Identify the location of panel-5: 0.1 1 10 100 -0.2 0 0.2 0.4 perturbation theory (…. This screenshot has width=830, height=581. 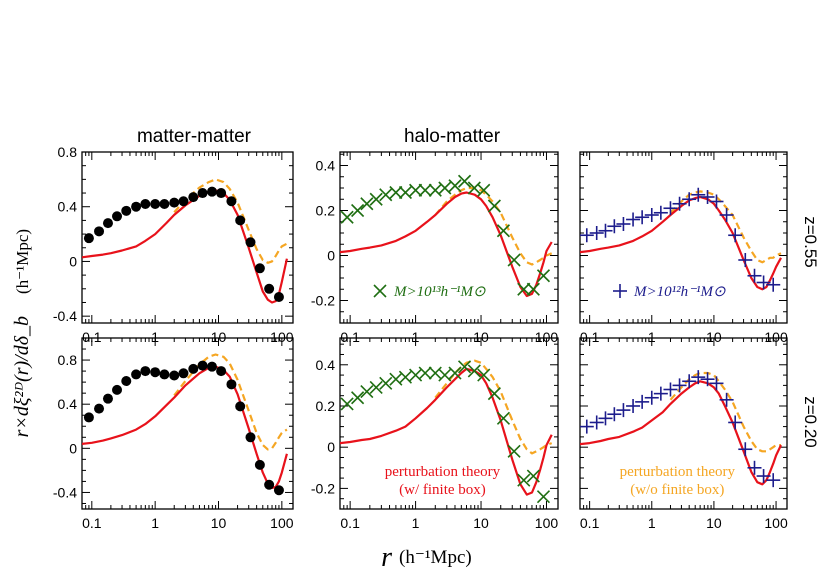
(435, 434).